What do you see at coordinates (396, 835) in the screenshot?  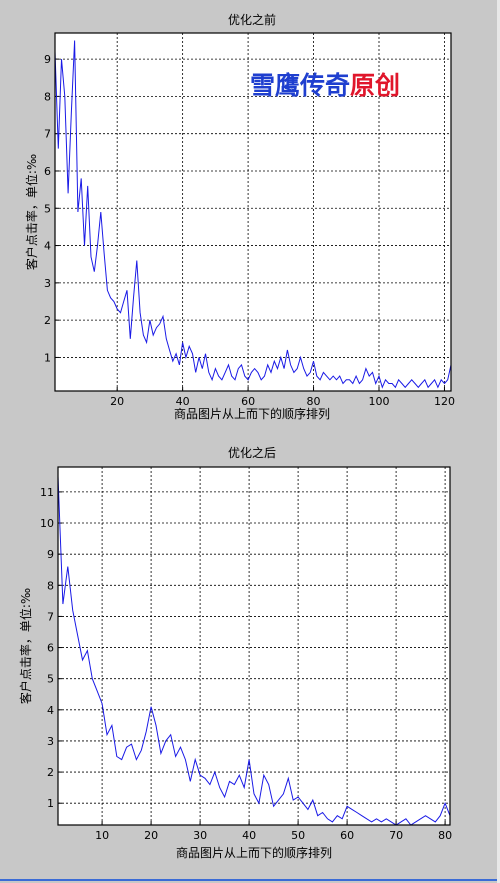 I see `x-tick-label: 70` at bounding box center [396, 835].